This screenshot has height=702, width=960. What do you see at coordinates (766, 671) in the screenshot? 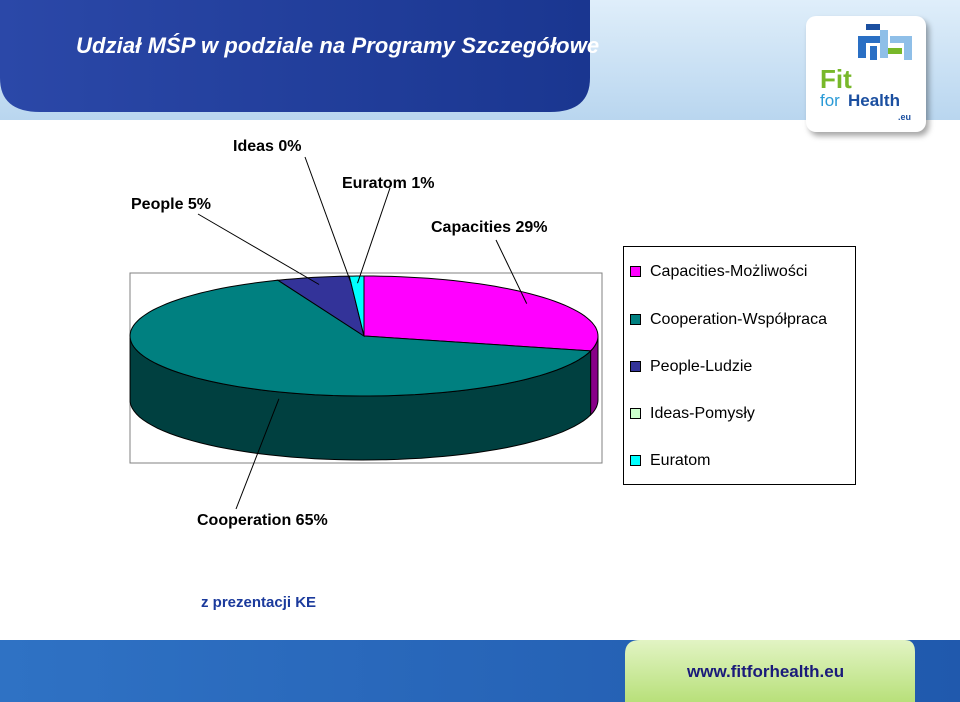
I see `footer-website-link: www.fitforhealth.eu` at bounding box center [766, 671].